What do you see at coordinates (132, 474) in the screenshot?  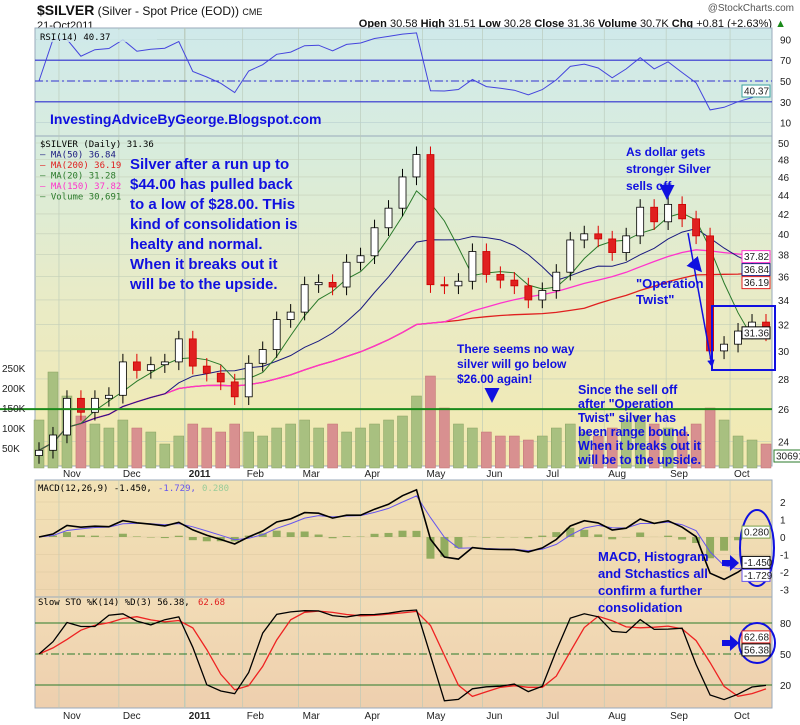 I see `x-tick-label-mid: Dec` at bounding box center [132, 474].